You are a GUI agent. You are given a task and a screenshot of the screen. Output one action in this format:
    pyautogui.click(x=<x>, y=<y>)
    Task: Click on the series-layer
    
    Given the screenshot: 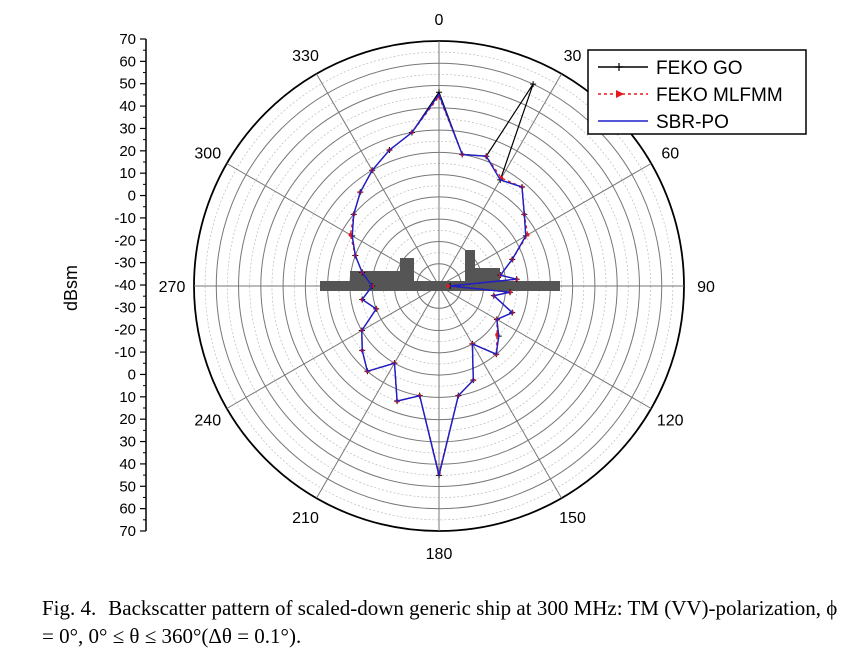 What is the action you would take?
    pyautogui.click(x=442, y=280)
    